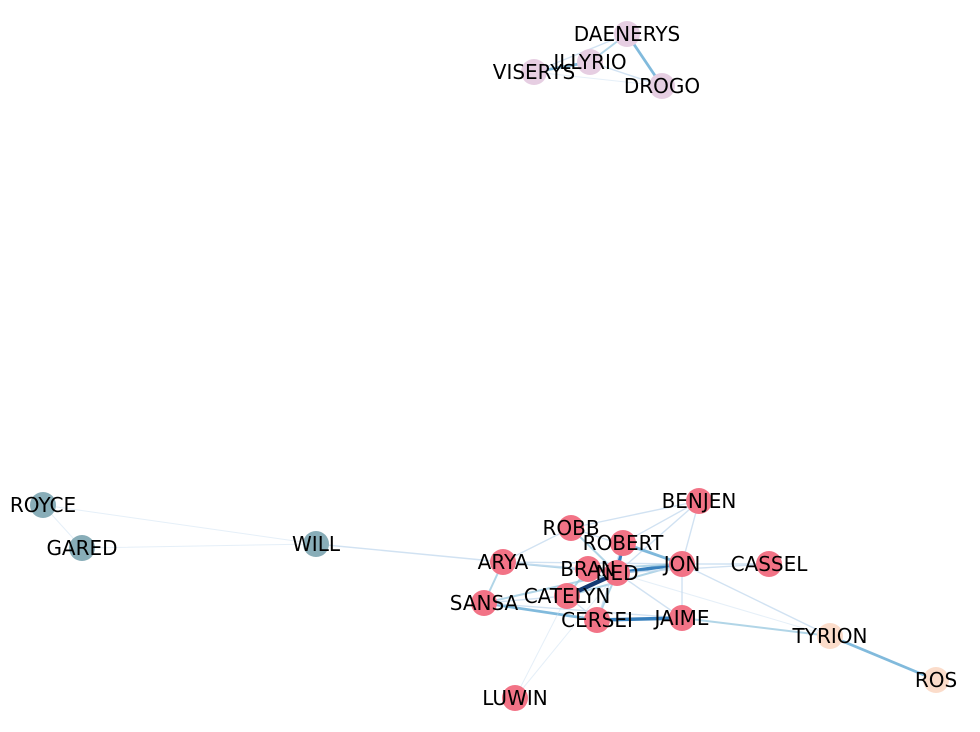  I want to click on node-ros, so click(936, 680).